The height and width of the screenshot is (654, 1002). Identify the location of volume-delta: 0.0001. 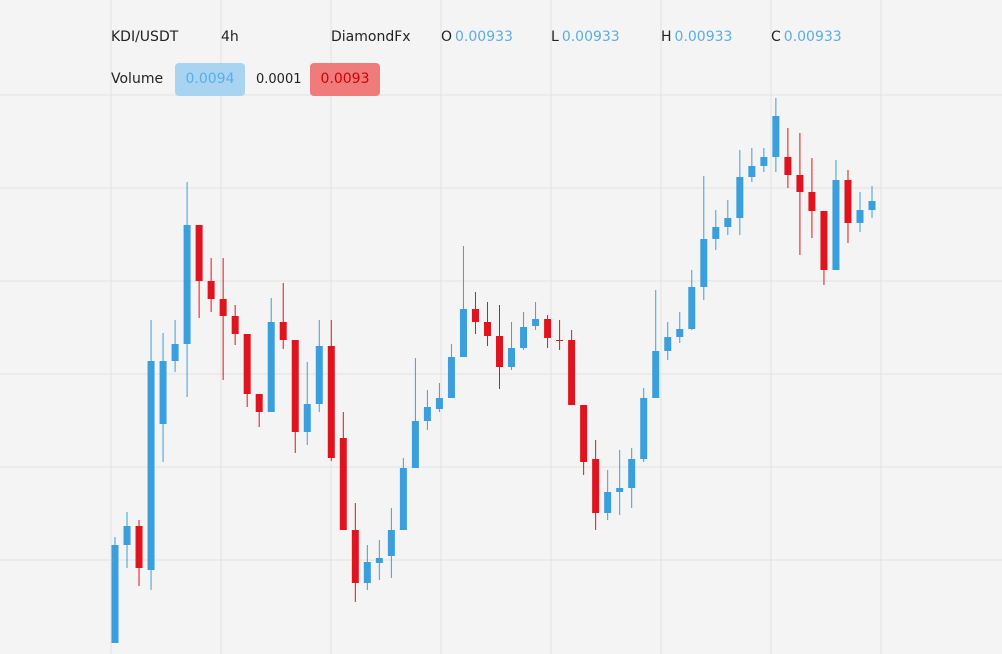
(279, 79).